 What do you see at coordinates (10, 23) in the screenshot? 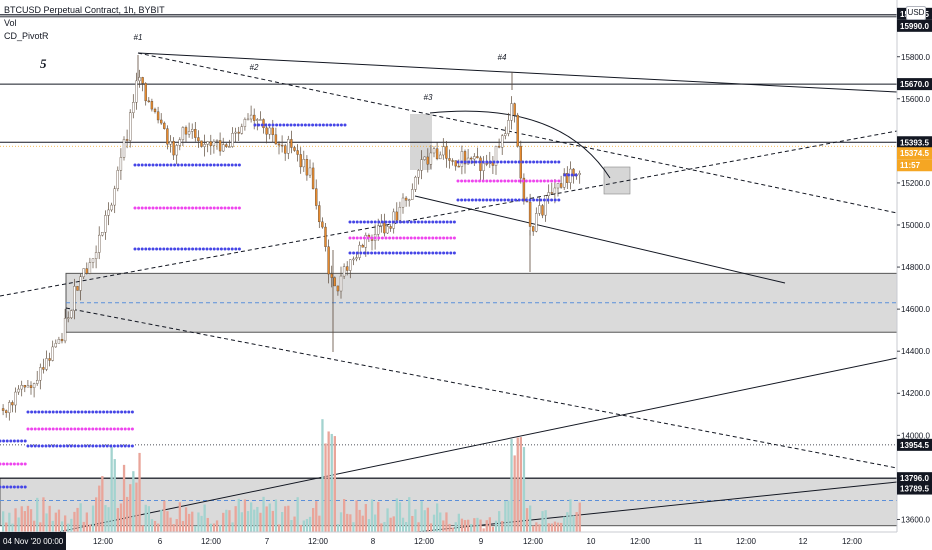
I see `volume-indicator-label: Vol` at bounding box center [10, 23].